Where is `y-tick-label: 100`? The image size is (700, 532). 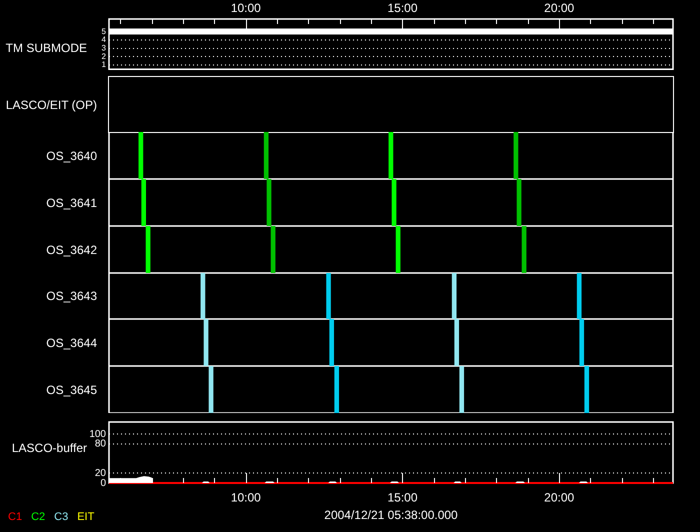
y-tick-label: 100 is located at coordinates (97, 434).